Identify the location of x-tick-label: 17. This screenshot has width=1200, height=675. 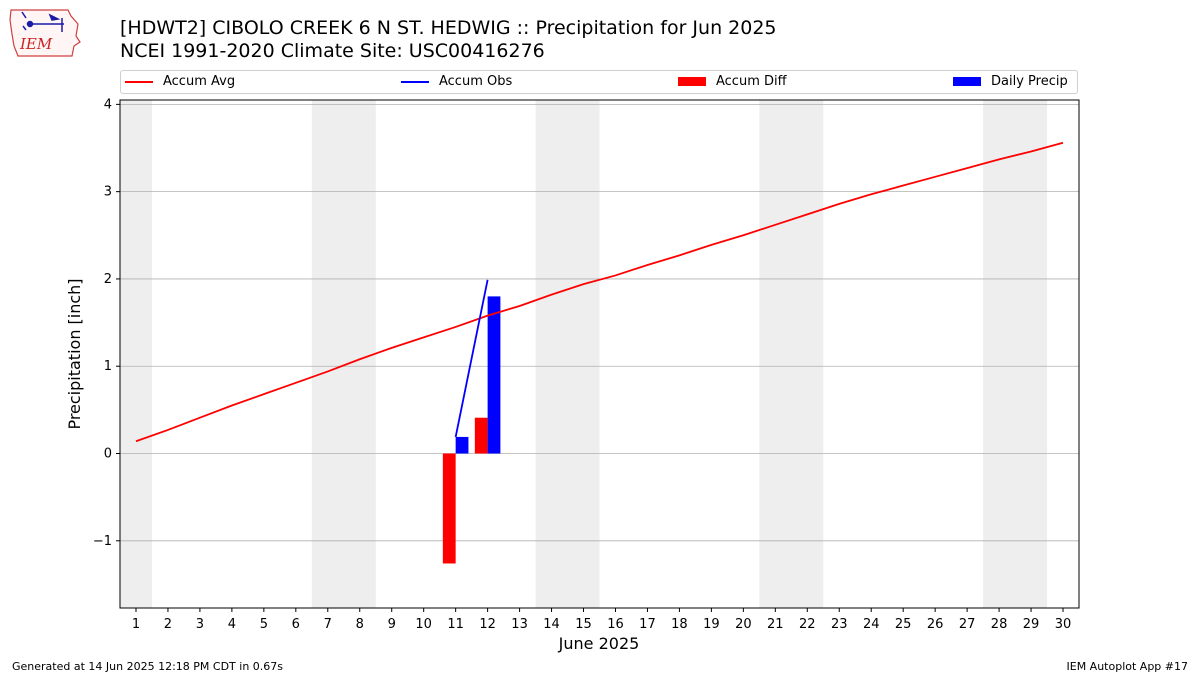
(647, 624).